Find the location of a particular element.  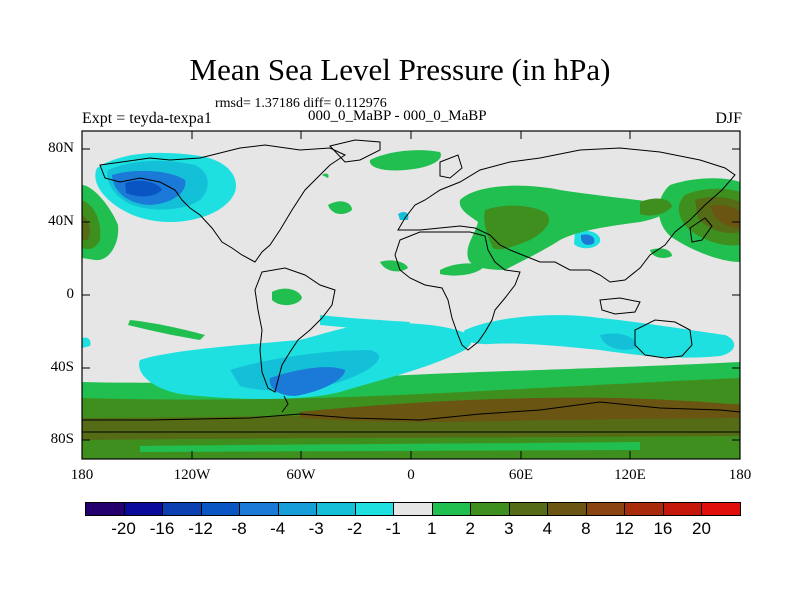

lat-tick-label: 80N is located at coordinates (61, 148).